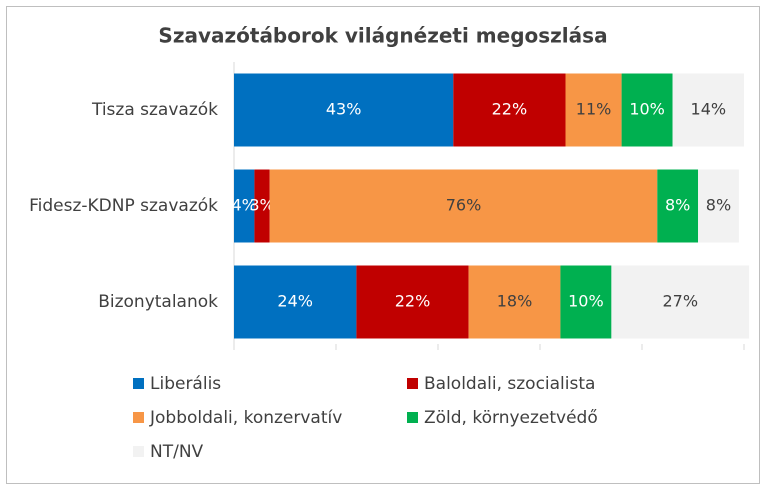 This screenshot has width=767, height=491. I want to click on chart-title: Szavazótáborok világnézeti megoszlása, so click(382, 36).